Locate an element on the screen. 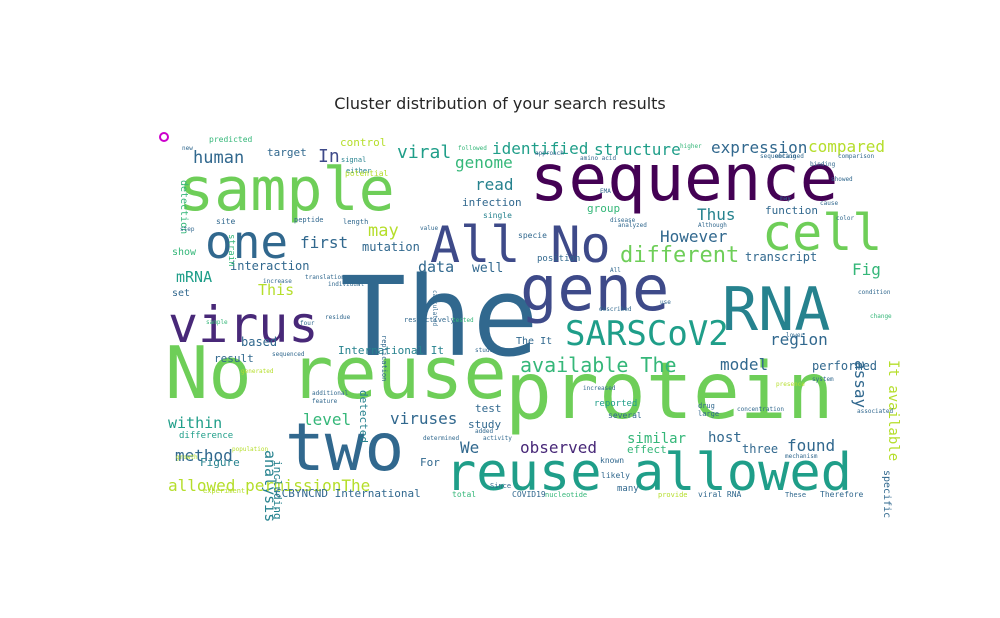 The height and width of the screenshot is (618, 1000). word-one-13: one is located at coordinates (246, 242).